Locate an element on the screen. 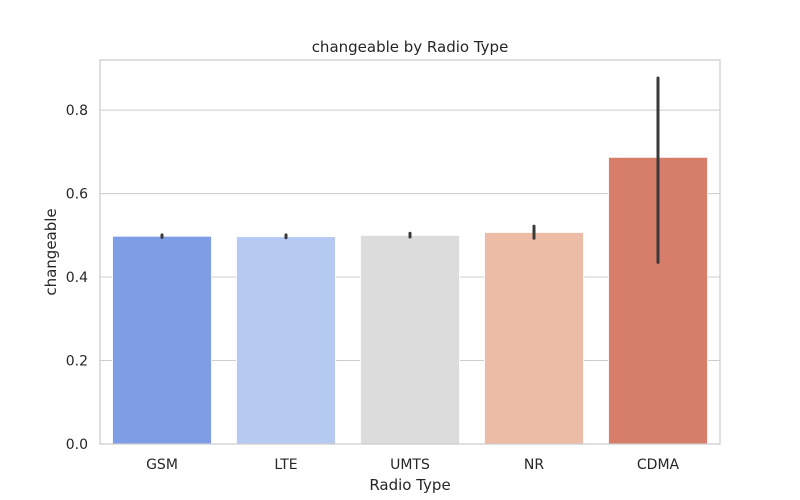 The height and width of the screenshot is (500, 800). y-tick-label: 0.8 is located at coordinates (77, 111).